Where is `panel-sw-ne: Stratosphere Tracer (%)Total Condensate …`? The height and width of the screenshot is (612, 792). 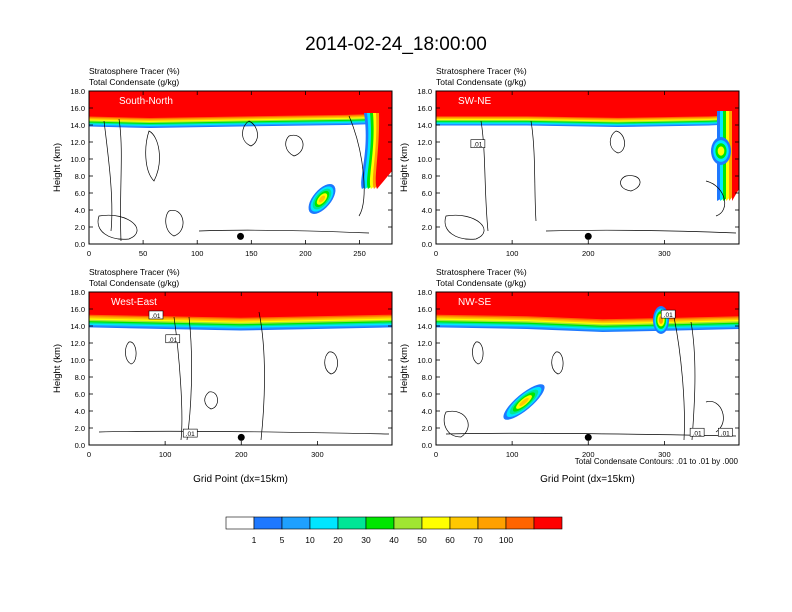 panel-sw-ne: Stratosphere Tracer (%)Total Condensate … is located at coordinates (569, 162).